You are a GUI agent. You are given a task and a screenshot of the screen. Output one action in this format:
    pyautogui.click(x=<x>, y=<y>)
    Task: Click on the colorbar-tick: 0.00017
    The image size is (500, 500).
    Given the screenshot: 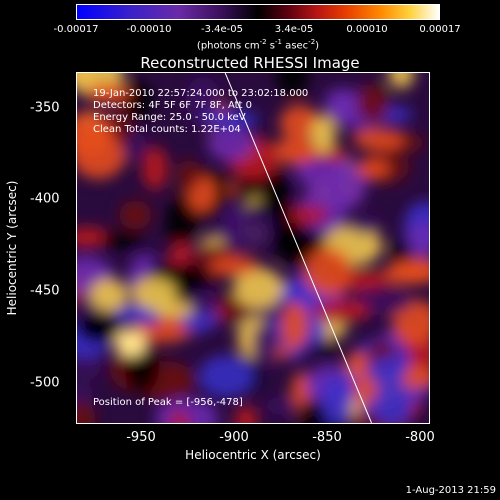 What is the action you would take?
    pyautogui.click(x=440, y=29)
    